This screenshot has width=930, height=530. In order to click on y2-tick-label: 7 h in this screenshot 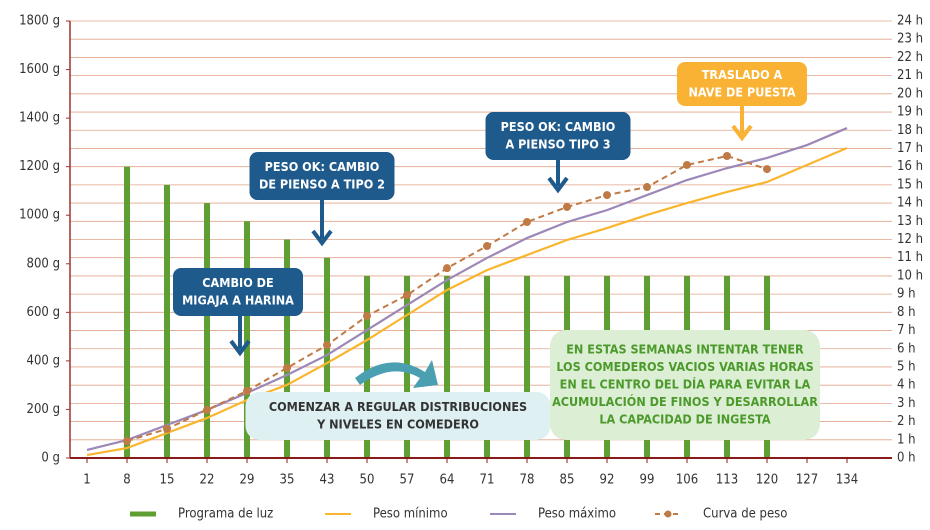, I will do `click(906, 330)`.